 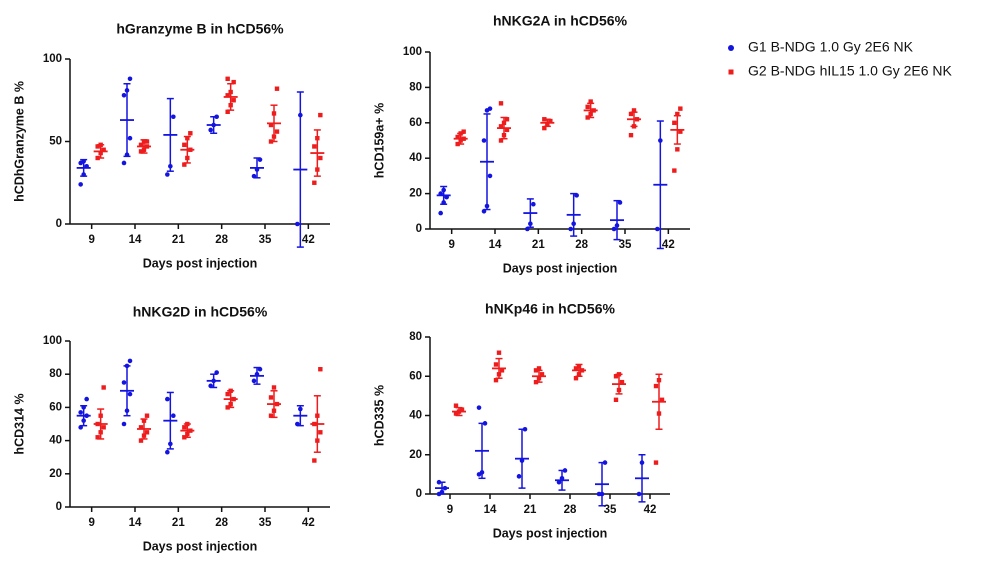 What do you see at coordinates (451, 245) in the screenshot?
I see `x-tick-label: 9` at bounding box center [451, 245].